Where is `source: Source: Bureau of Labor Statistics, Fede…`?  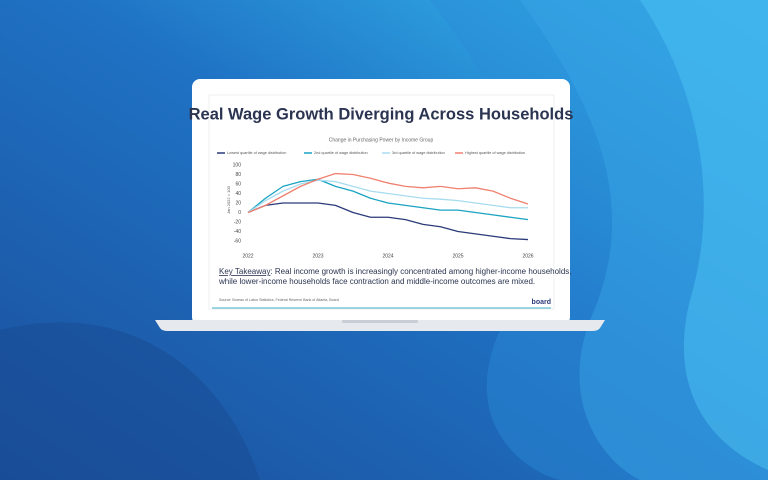 source: Source: Bureau of Labor Statistics, Fede… is located at coordinates (279, 300).